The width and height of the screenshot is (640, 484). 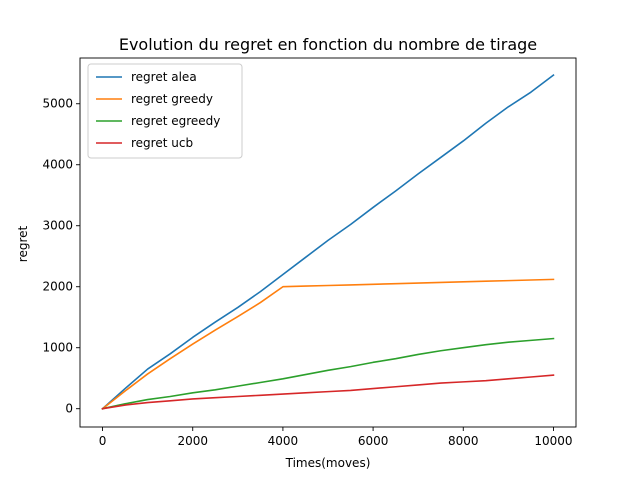 What do you see at coordinates (57, 165) in the screenshot?
I see `y-tick-label: 4000` at bounding box center [57, 165].